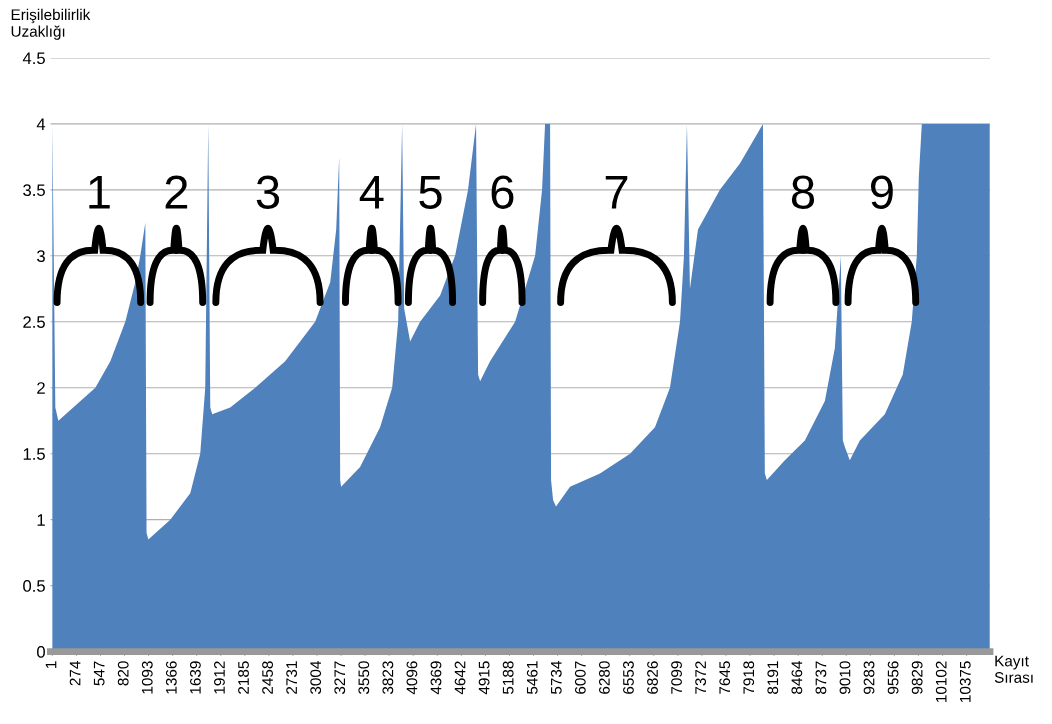 This screenshot has height=724, width=1052. Describe the element at coordinates (580, 677) in the screenshot. I see `x-tick-label: 6007` at that location.